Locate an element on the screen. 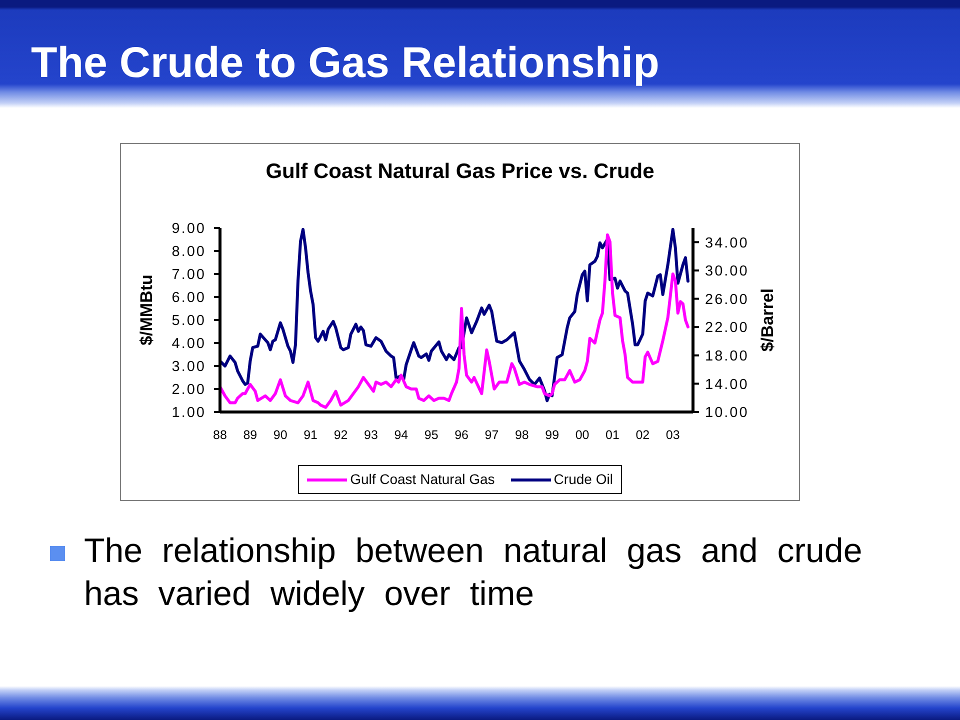 The height and width of the screenshot is (720, 960). y-tick-label: 1.00 is located at coordinates (189, 413).